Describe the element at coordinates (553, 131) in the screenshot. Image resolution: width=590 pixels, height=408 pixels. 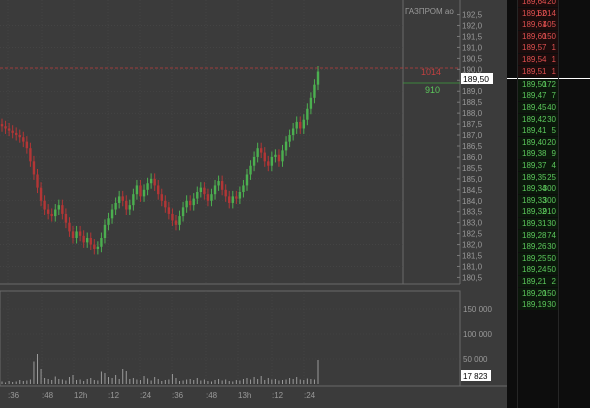
I see `order-volume: 5` at that location.